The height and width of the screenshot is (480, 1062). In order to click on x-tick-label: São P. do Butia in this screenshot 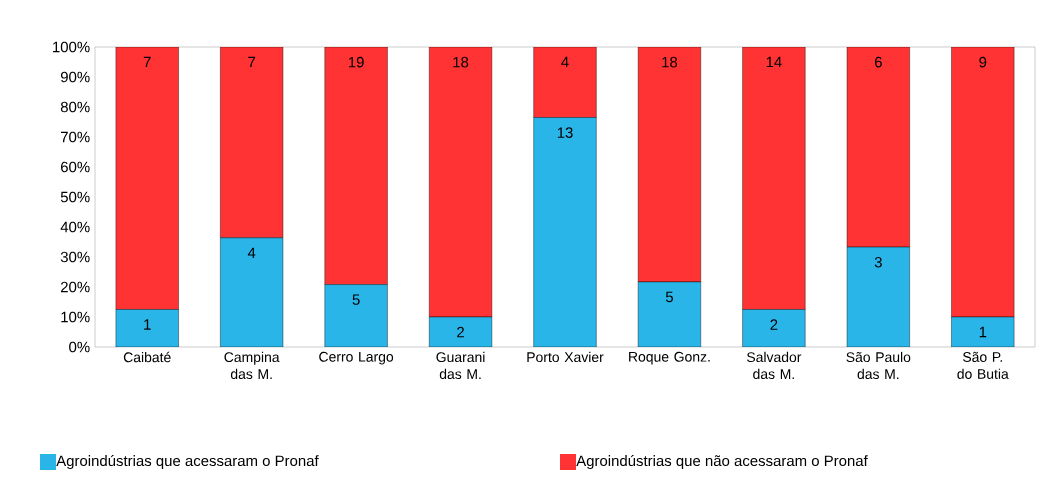, I will do `click(983, 365)`.